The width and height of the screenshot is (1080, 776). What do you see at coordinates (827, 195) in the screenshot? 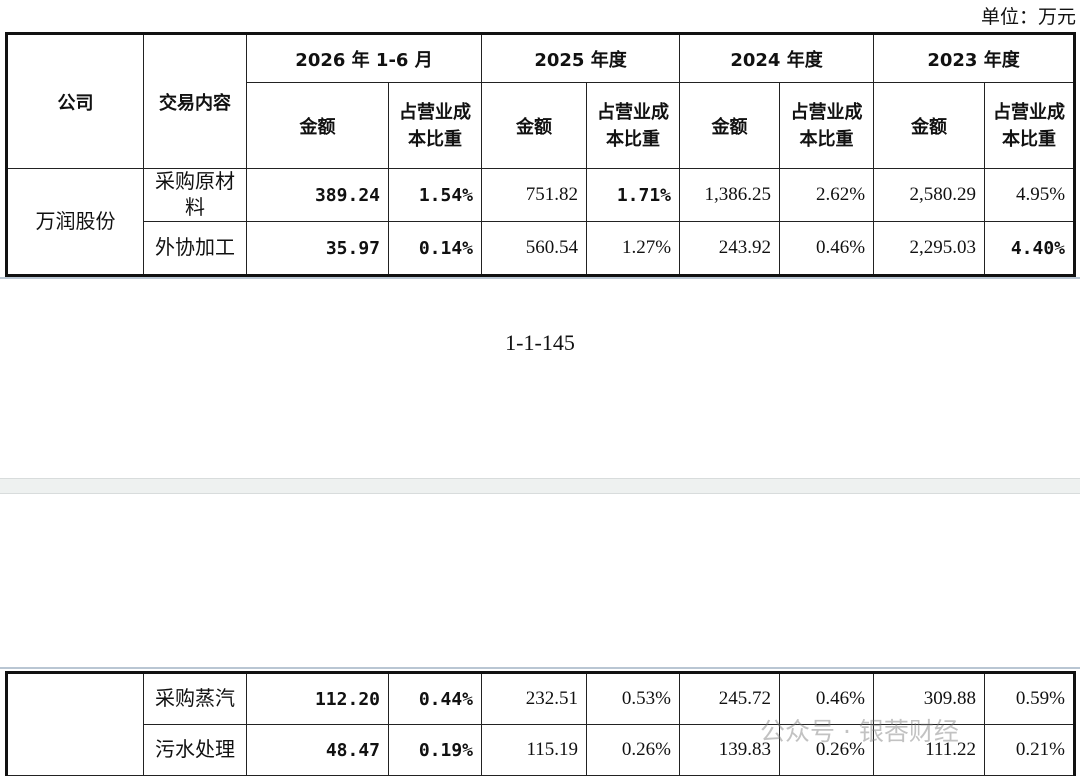
I see `value-cell: 2.62%` at bounding box center [827, 195].